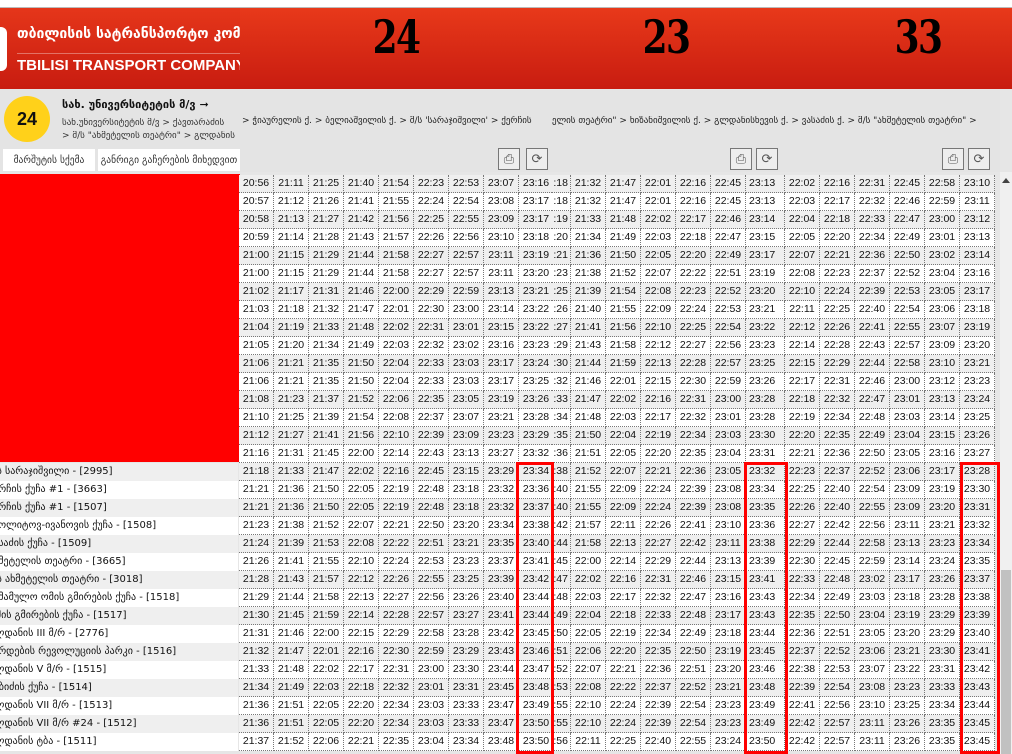 The height and width of the screenshot is (754, 1012). What do you see at coordinates (1006, 463) in the screenshot?
I see `scrollbar` at bounding box center [1006, 463].